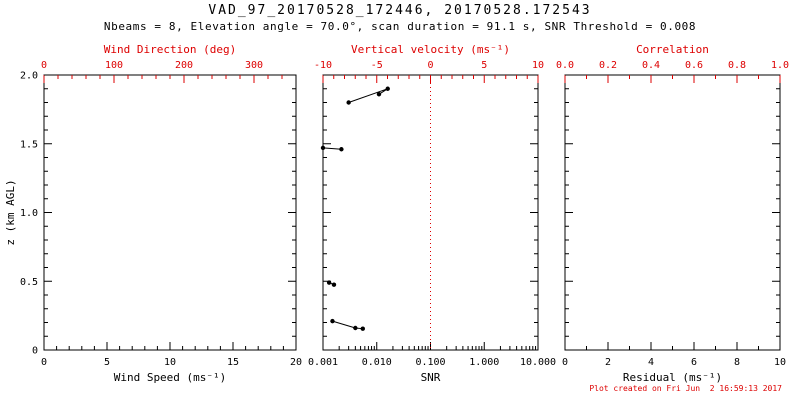  What do you see at coordinates (565, 65) in the screenshot?
I see `svg-text: 0.0` at bounding box center [565, 65].